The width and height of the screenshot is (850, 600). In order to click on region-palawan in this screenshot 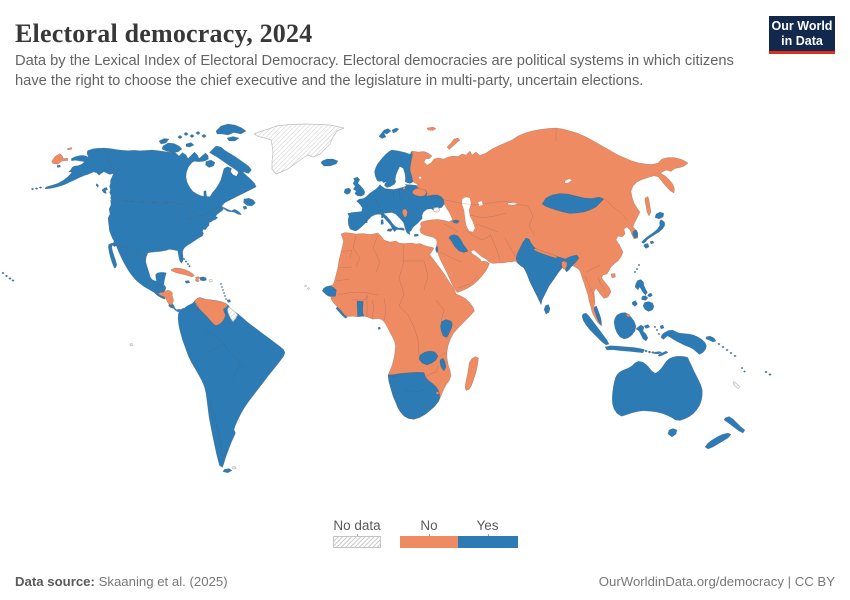, I will do `click(634, 303)`.